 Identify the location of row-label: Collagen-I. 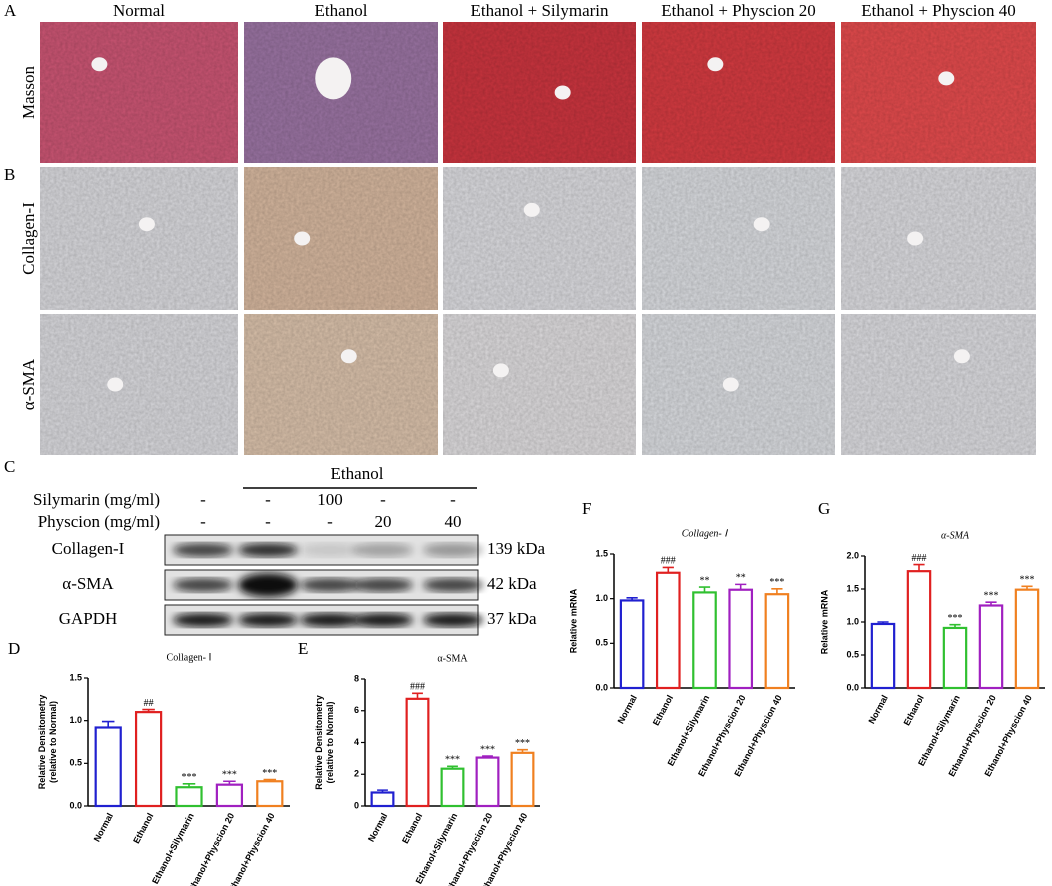
(28, 238).